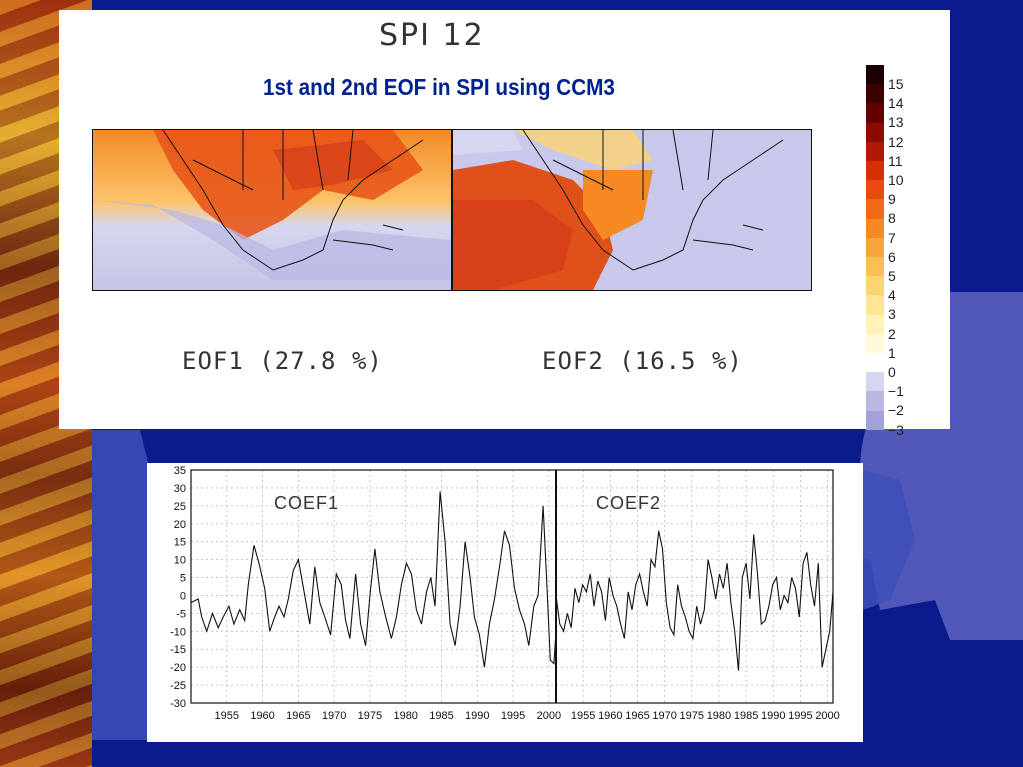  Describe the element at coordinates (183, 579) in the screenshot. I see `y-tick-label: 5` at that location.